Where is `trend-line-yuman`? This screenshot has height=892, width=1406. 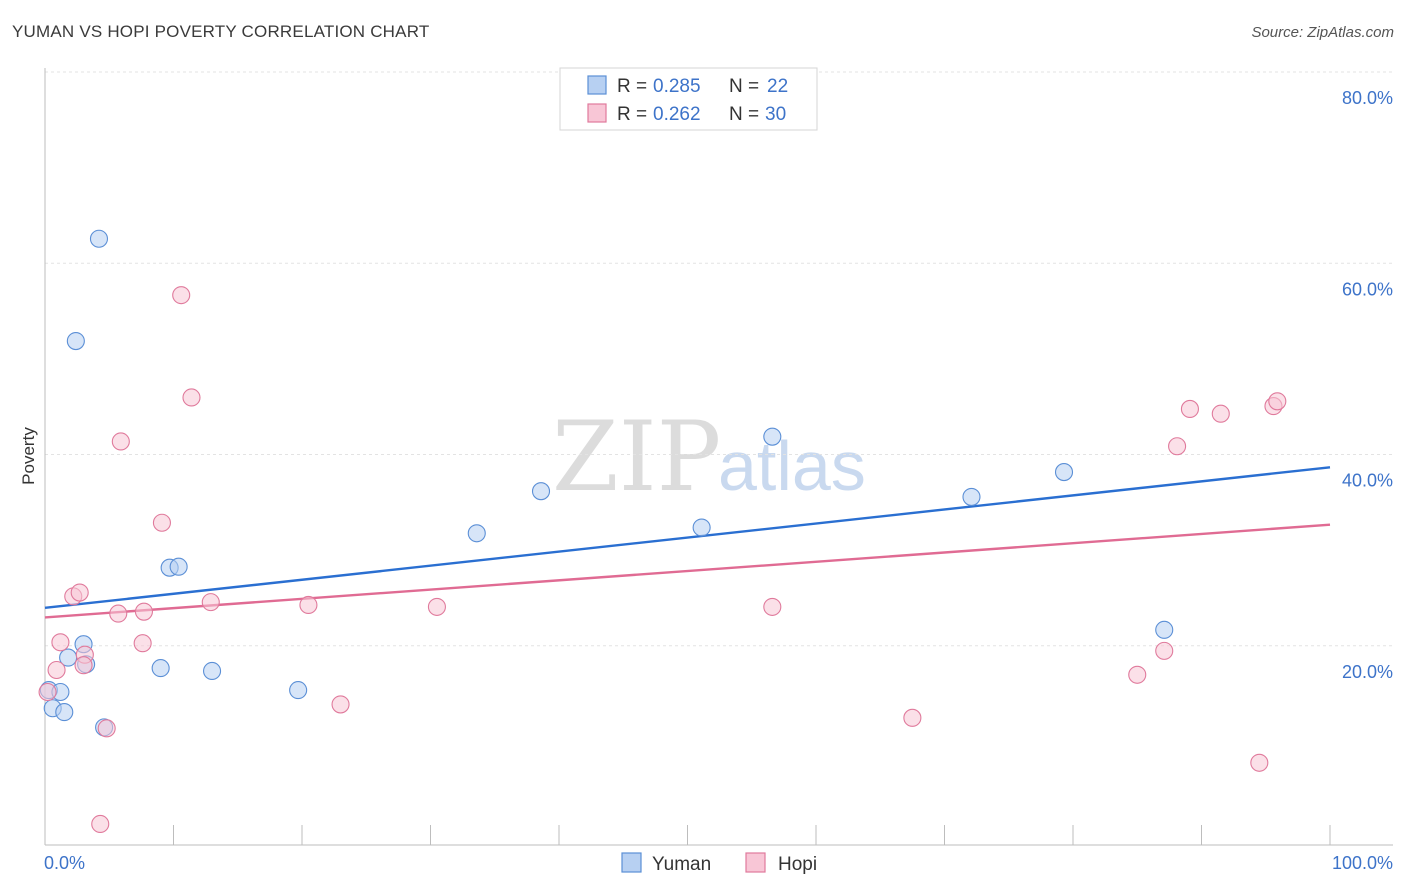
trend-line-yuman is located at coordinates (687, 538).